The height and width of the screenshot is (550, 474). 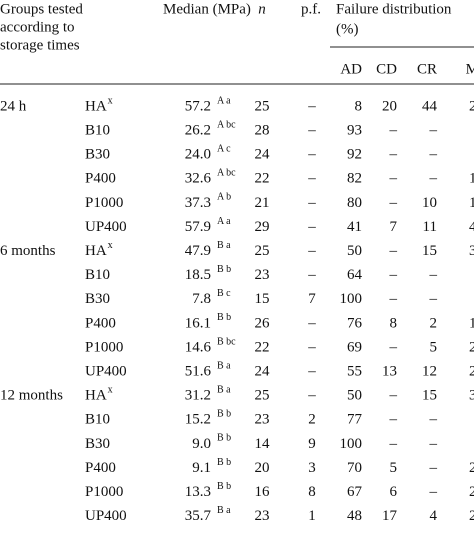 What do you see at coordinates (471, 106) in the screenshot?
I see `failure-cell: 28` at bounding box center [471, 106].